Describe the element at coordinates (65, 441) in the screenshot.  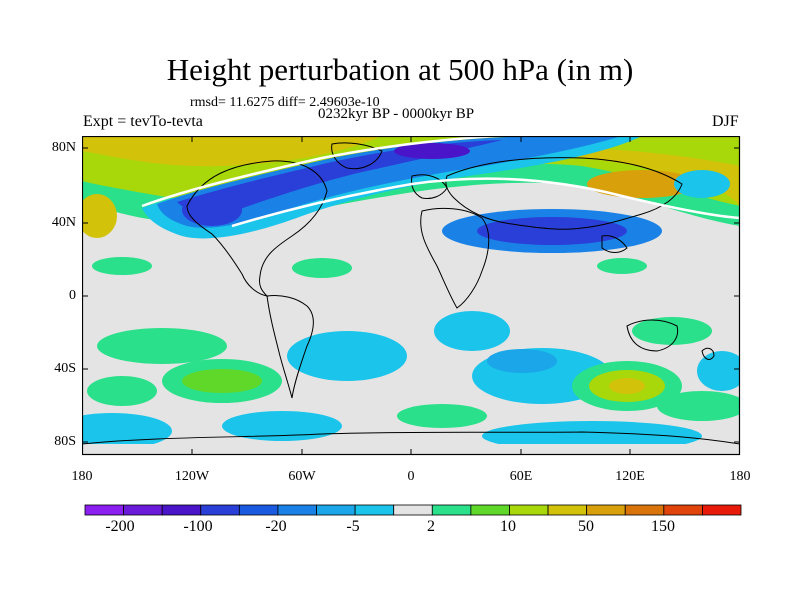
I see `lat-label-80s: 80S` at that location.